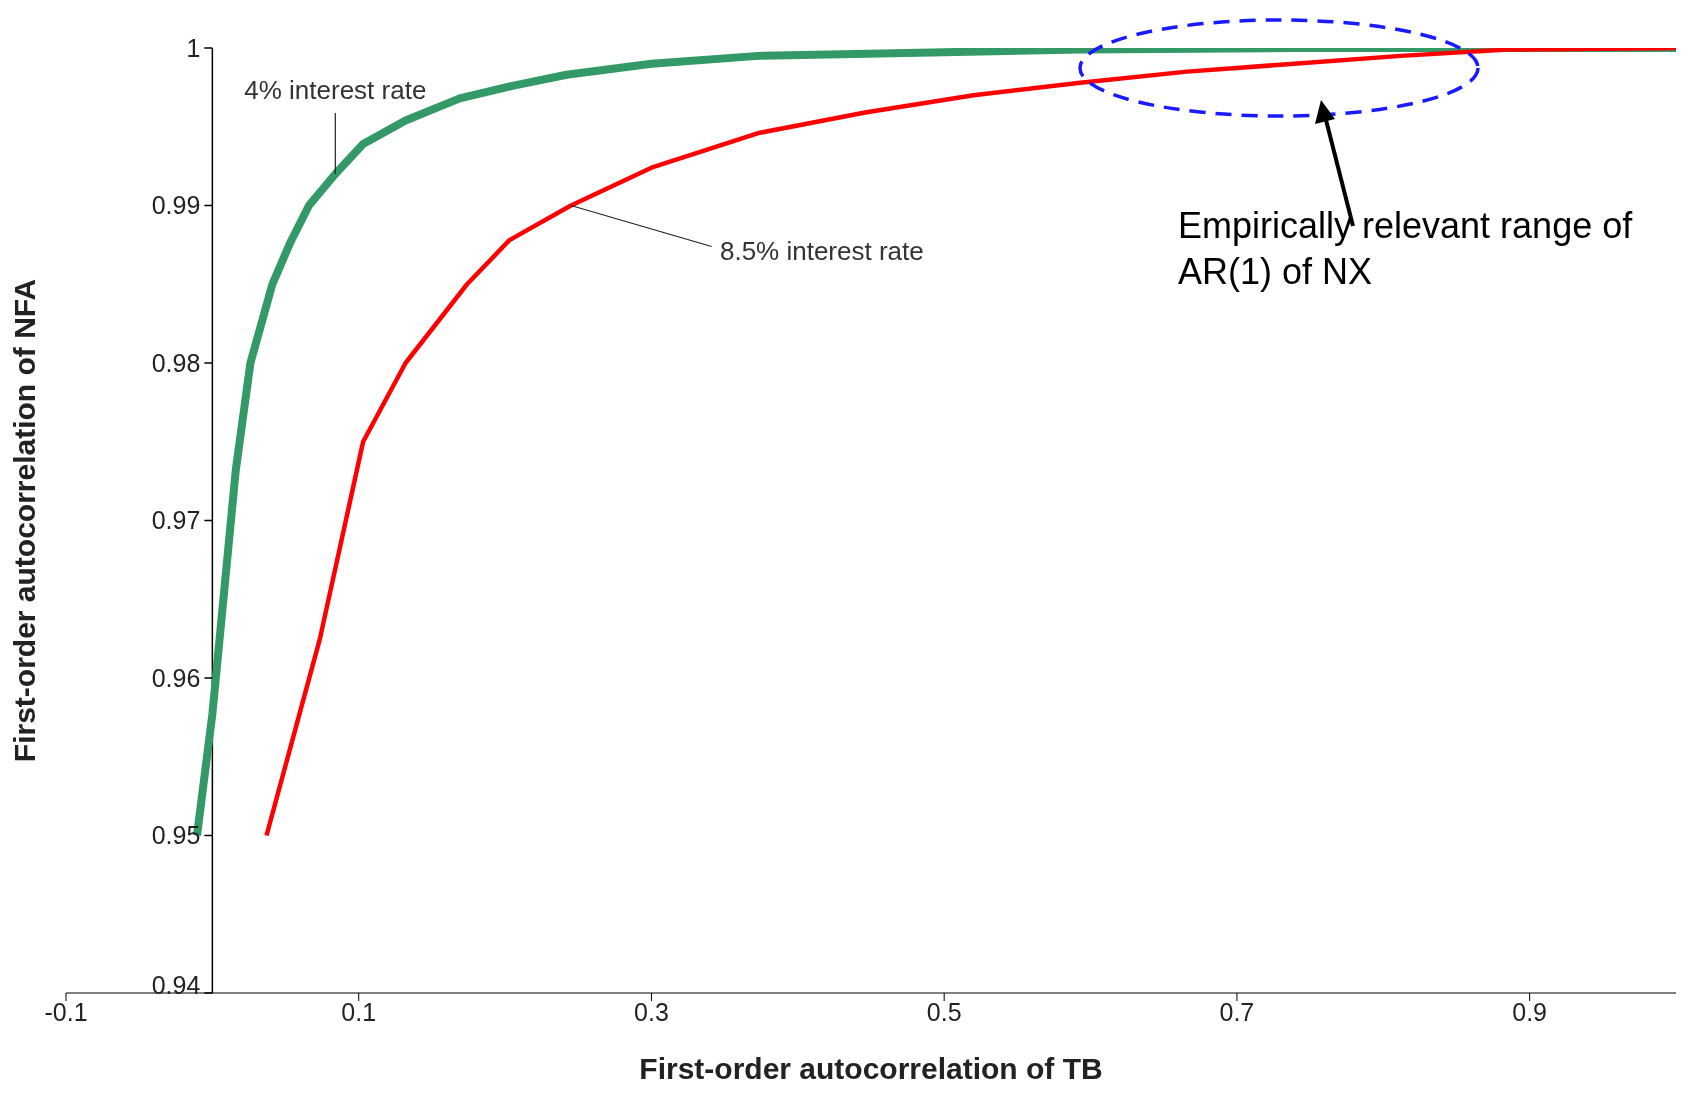 The height and width of the screenshot is (1103, 1696). I want to click on x-tick-label: 0.9, so click(1530, 1011).